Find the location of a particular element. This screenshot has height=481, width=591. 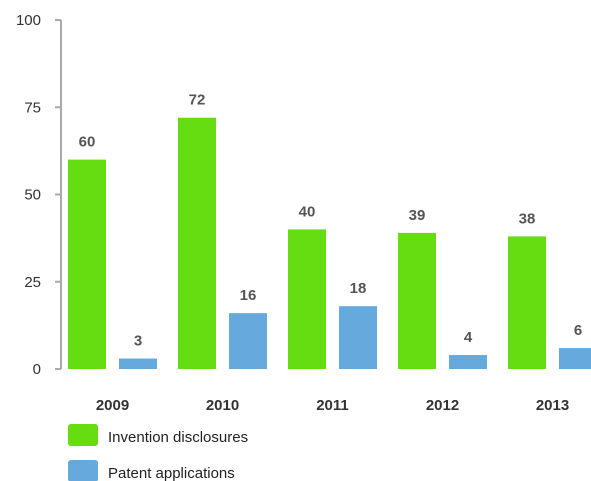

data-label: 39 is located at coordinates (417, 215).